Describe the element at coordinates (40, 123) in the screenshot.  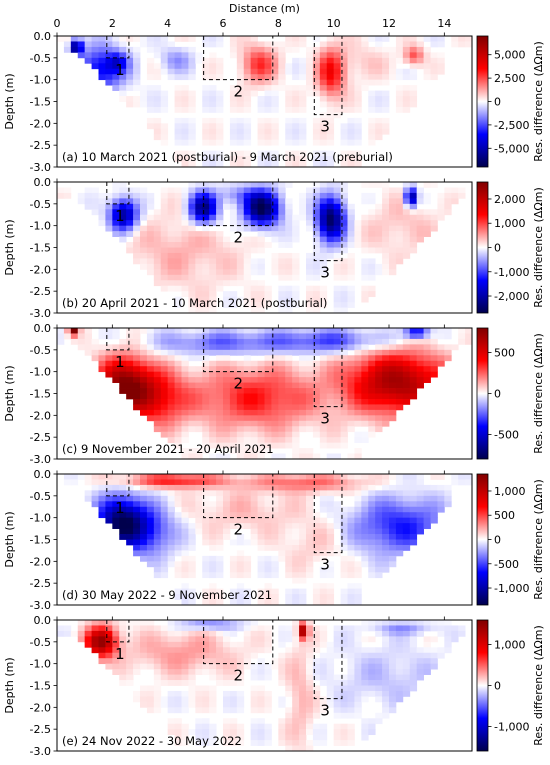
I see `y-tick-label: -2.0` at that location.